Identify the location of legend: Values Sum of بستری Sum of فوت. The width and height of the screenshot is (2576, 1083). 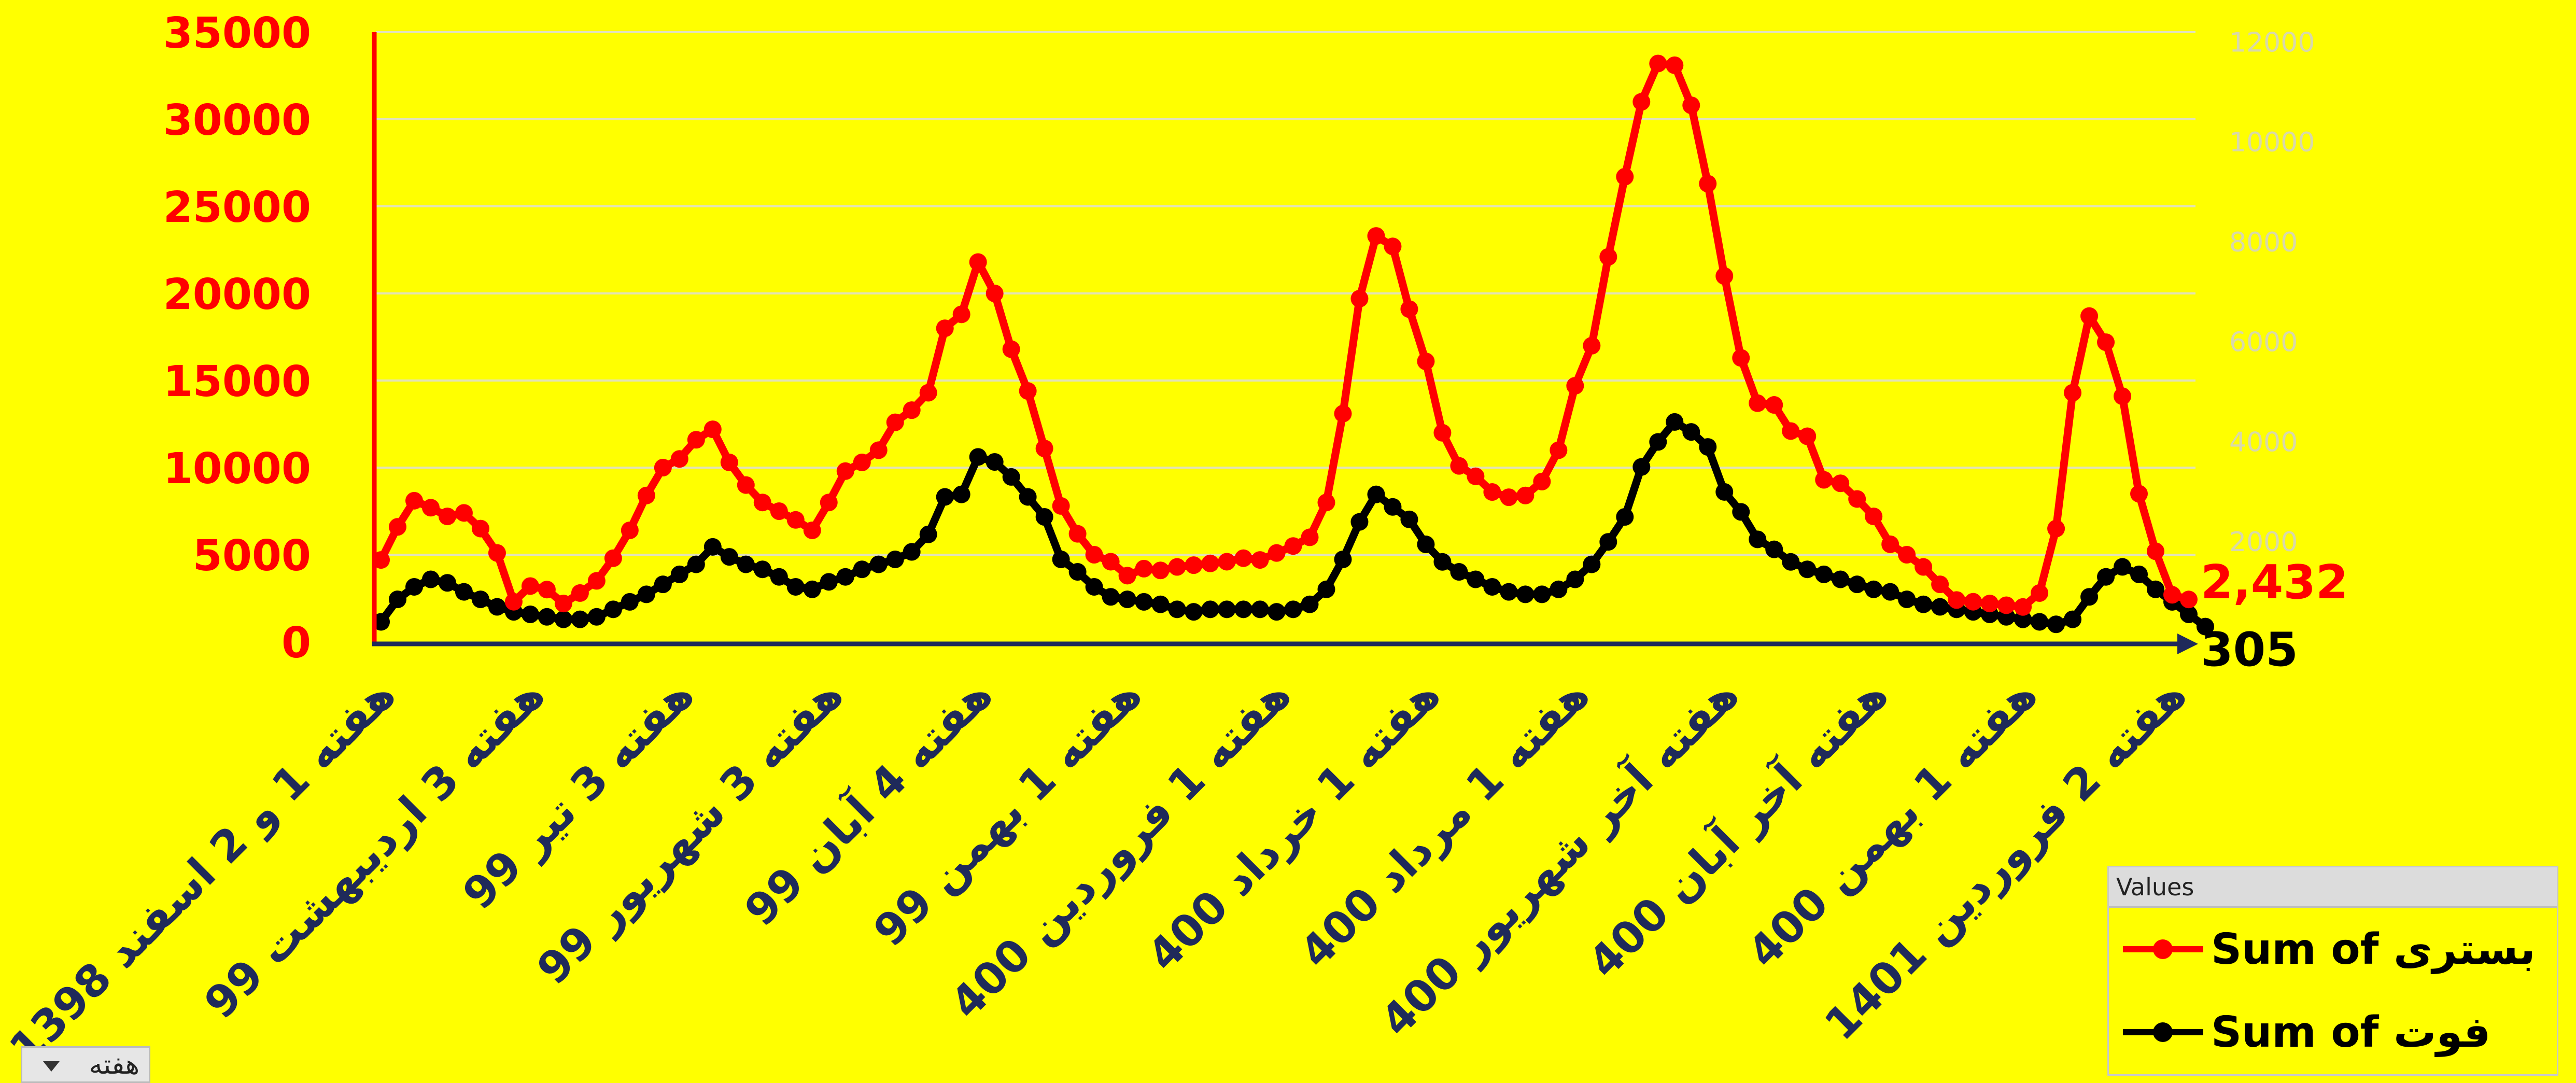
(2332, 971).